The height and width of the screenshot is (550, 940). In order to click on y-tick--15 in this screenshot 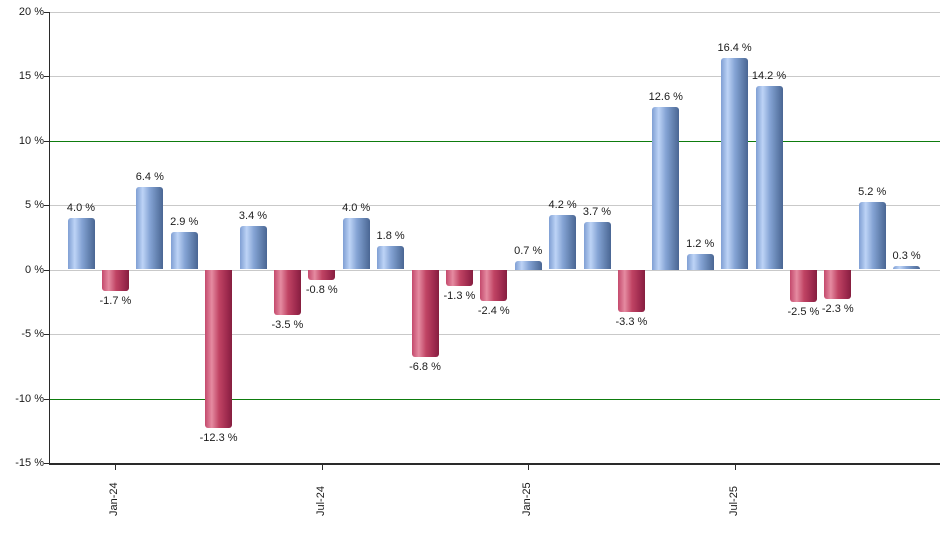, I will do `click(46, 463)`.